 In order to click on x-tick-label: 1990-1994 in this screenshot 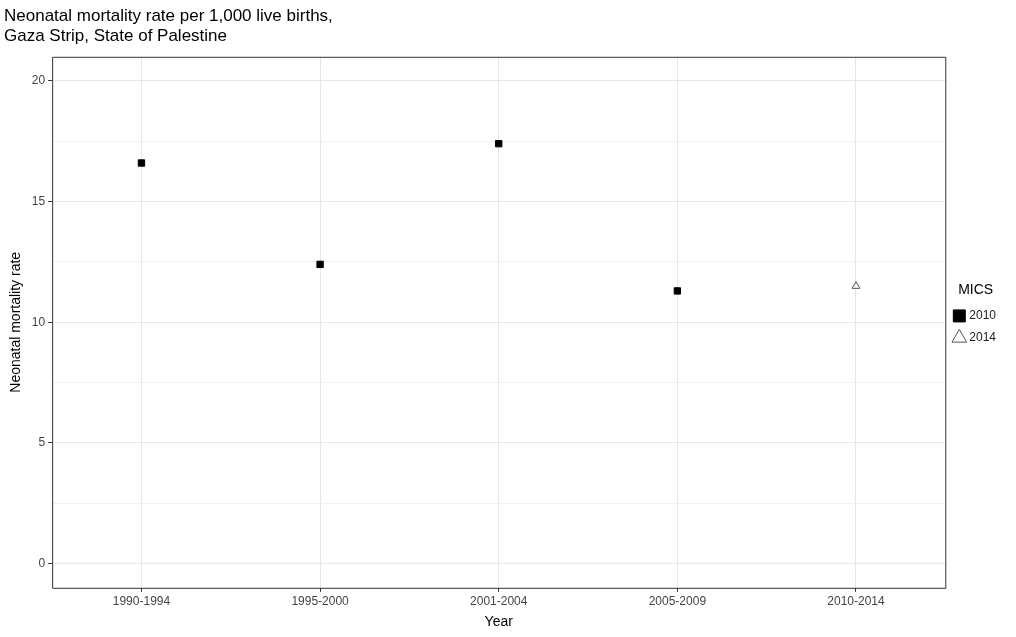, I will do `click(141, 601)`.